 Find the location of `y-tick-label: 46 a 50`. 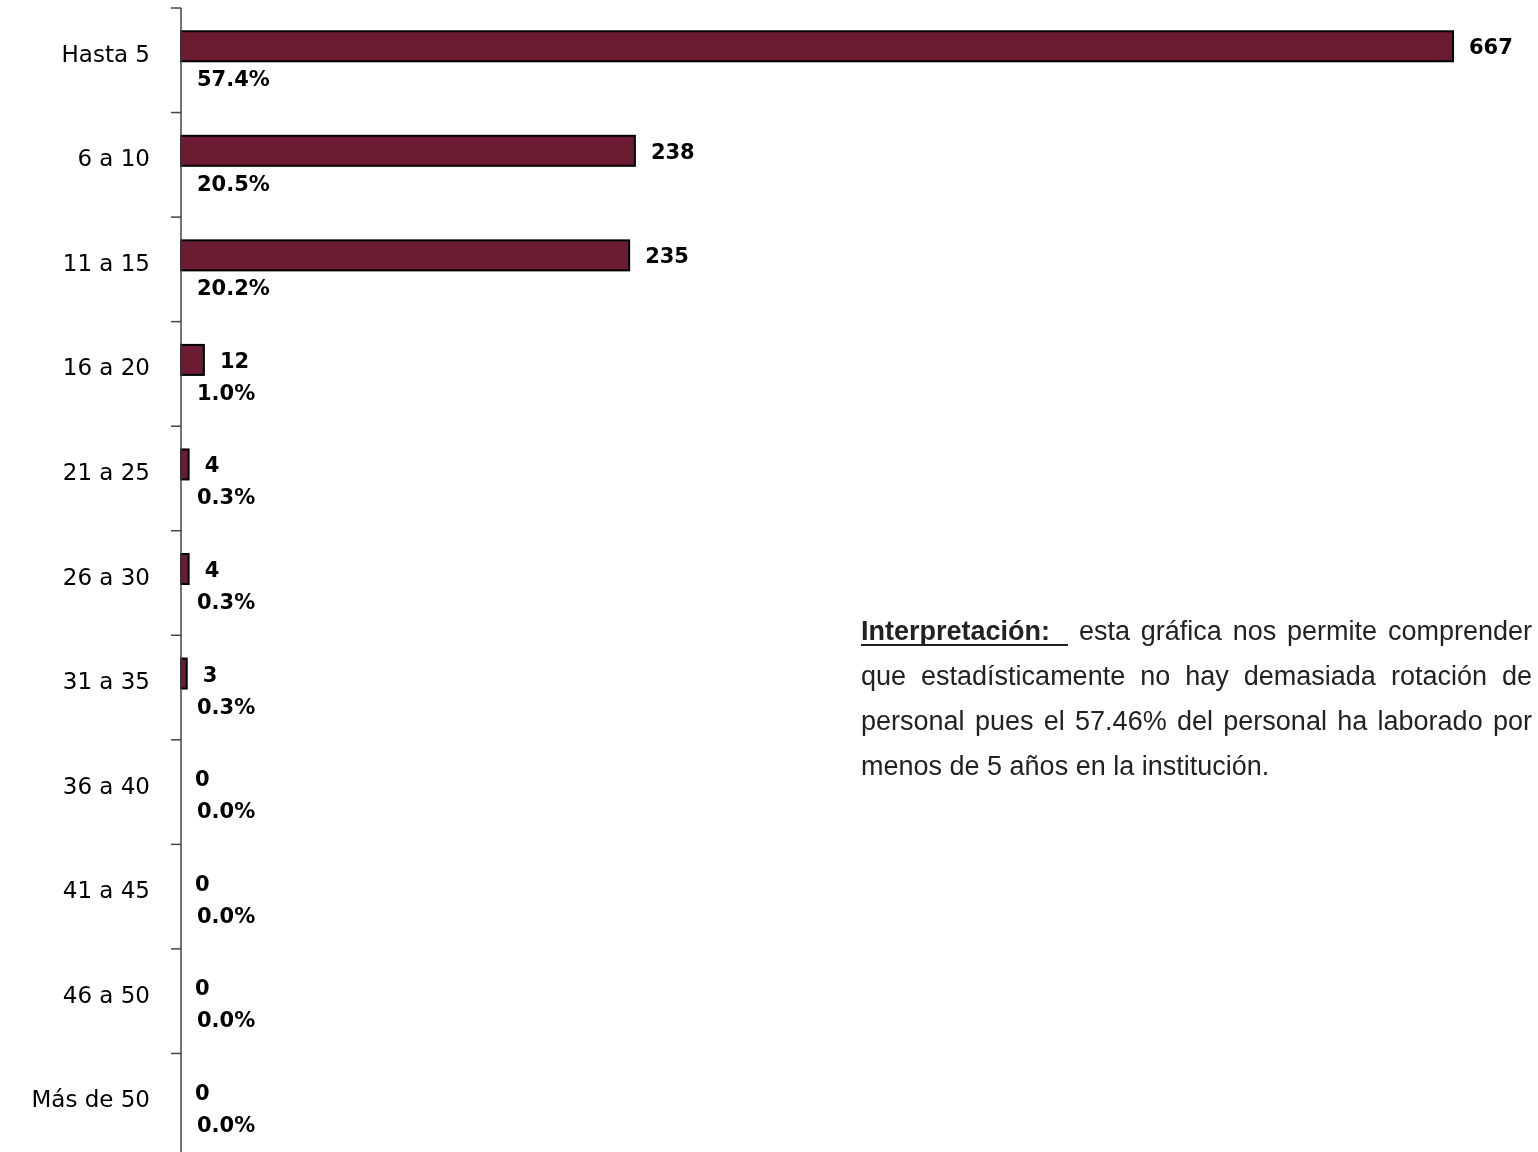

y-tick-label: 46 a 50 is located at coordinates (106, 994).